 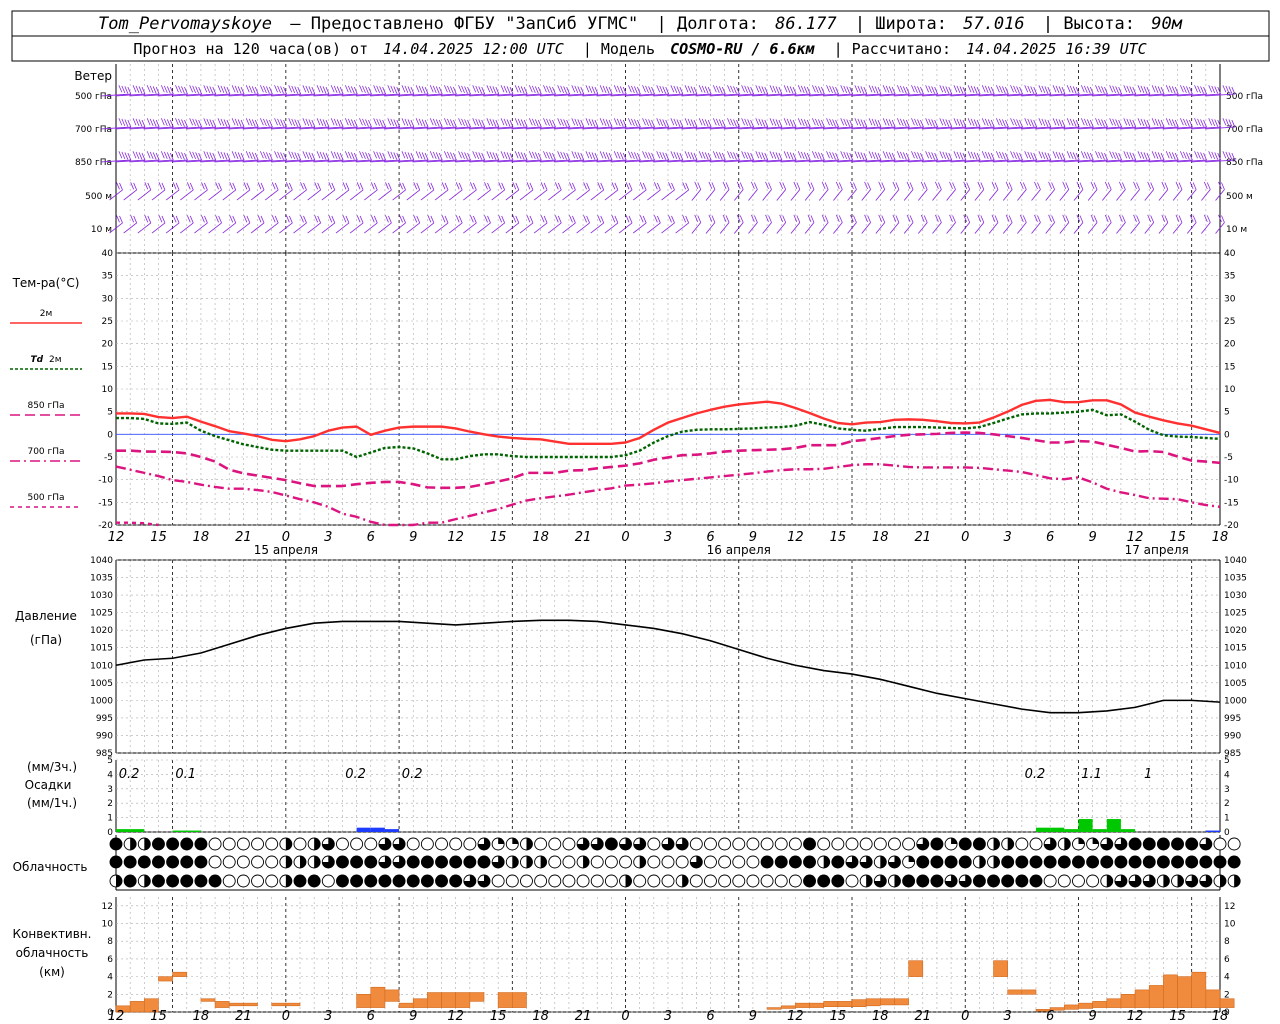 I want to click on precip-ytick-right: 4, so click(x=1227, y=775).